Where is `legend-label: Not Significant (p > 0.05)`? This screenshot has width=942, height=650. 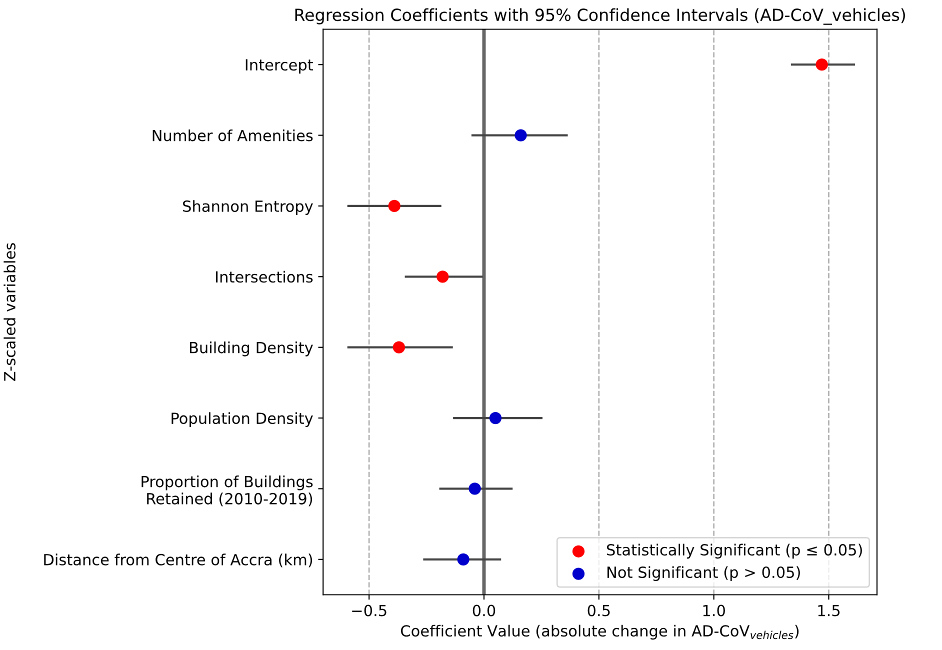
legend-label: Not Significant (p > 0.05) is located at coordinates (703, 573).